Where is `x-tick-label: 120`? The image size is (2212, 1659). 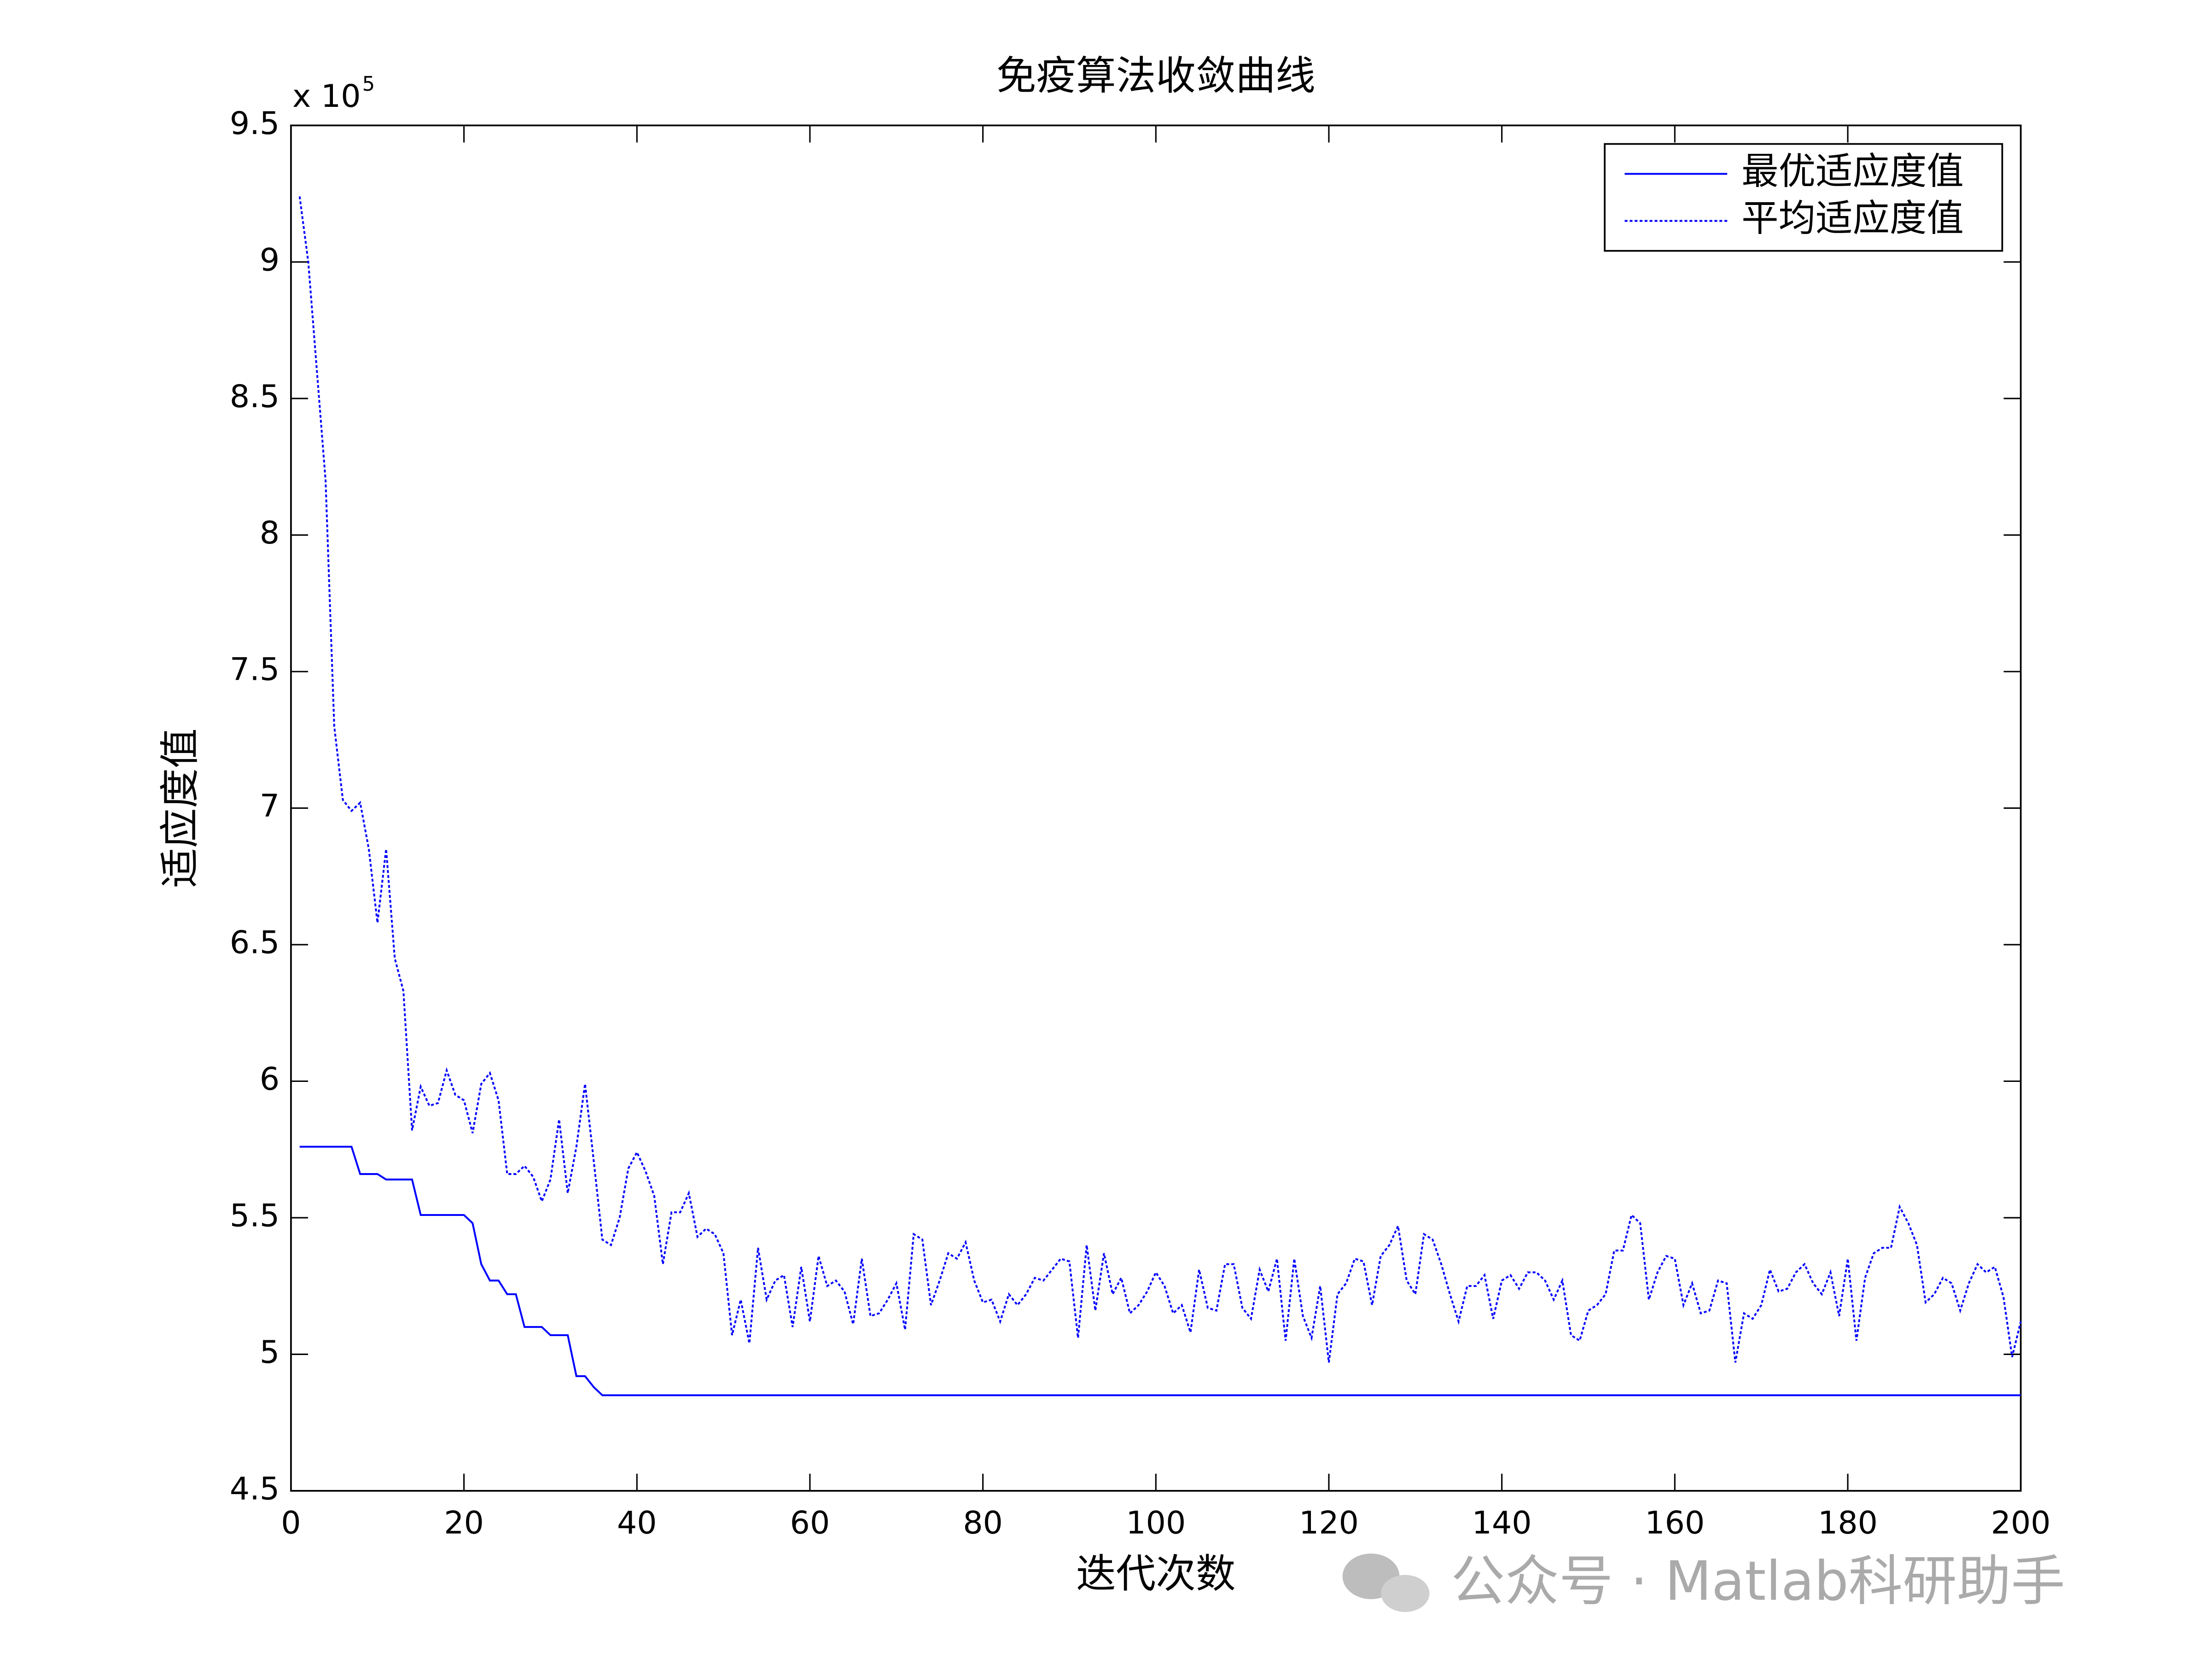
x-tick-label: 120 is located at coordinates (1329, 1523).